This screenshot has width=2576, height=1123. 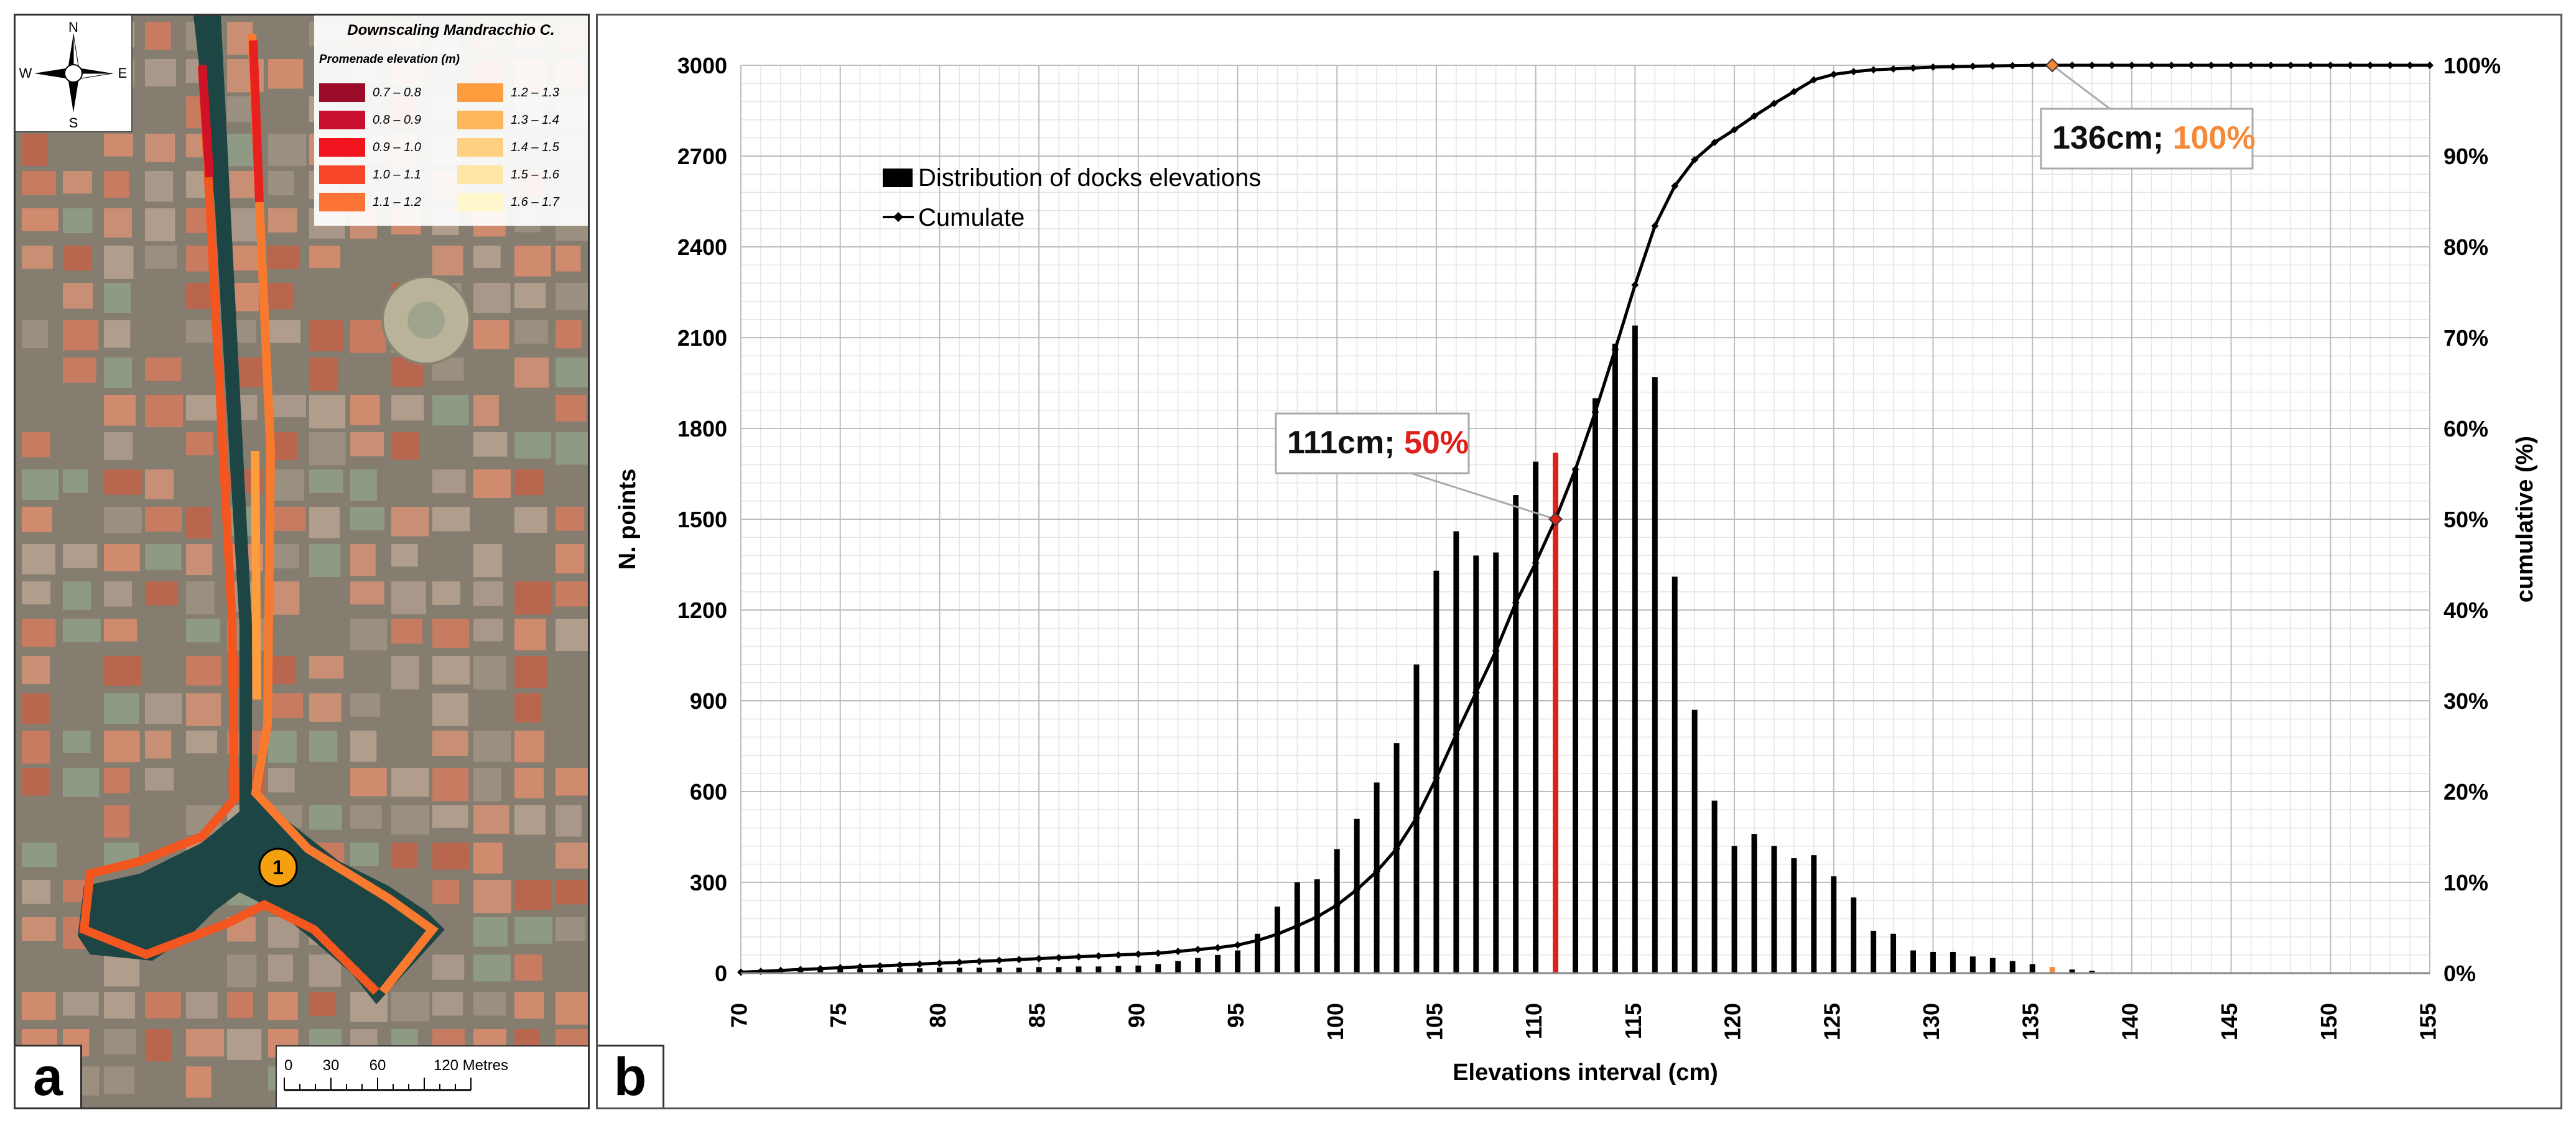 What do you see at coordinates (1072, 197) in the screenshot?
I see `chart-legend: Distribution of docks elevations Cumulate` at bounding box center [1072, 197].